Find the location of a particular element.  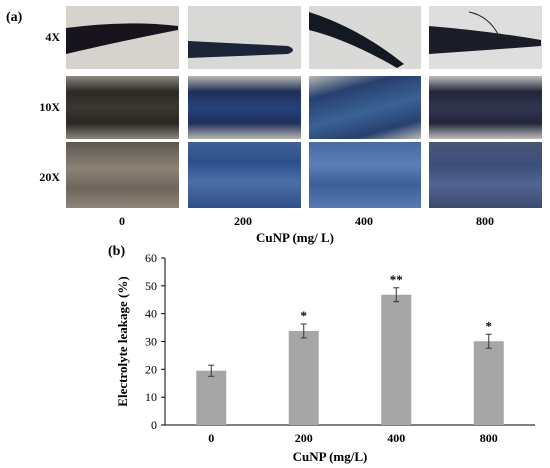

row-label-4x: 4X is located at coordinates (52, 37).